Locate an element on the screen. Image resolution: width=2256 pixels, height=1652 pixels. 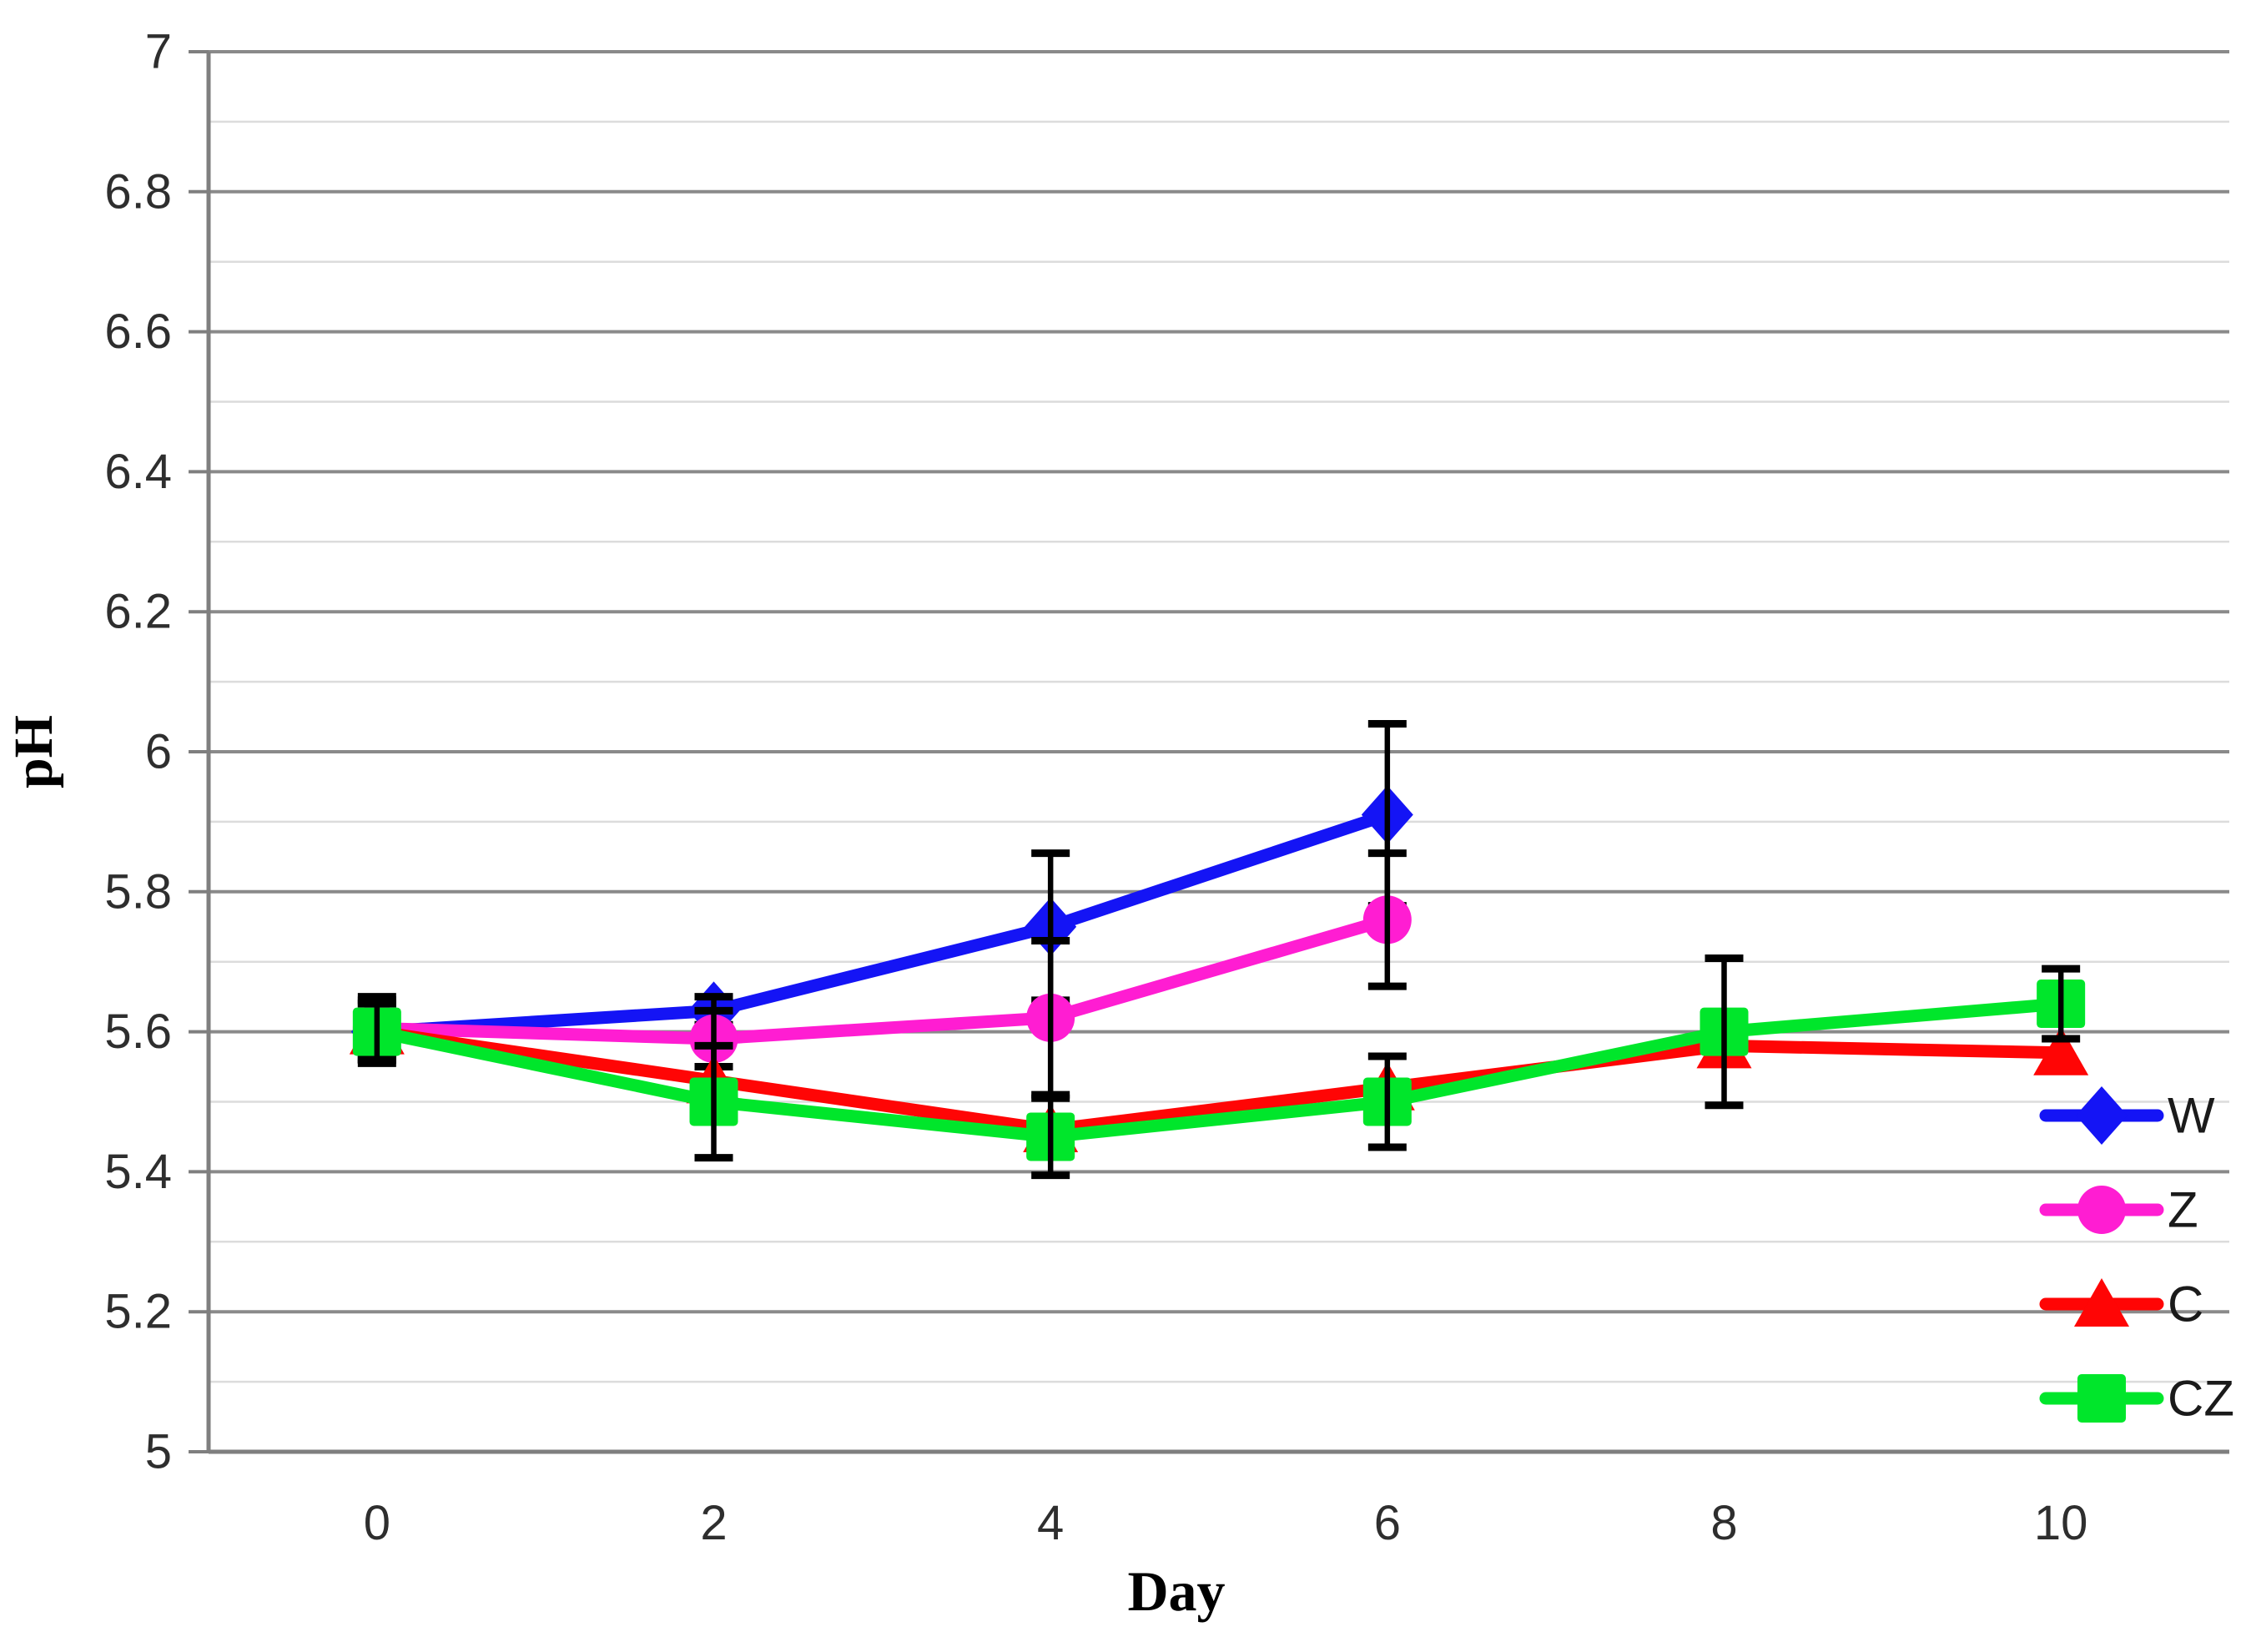
y-tick-label: 6.6 is located at coordinates (138, 332).